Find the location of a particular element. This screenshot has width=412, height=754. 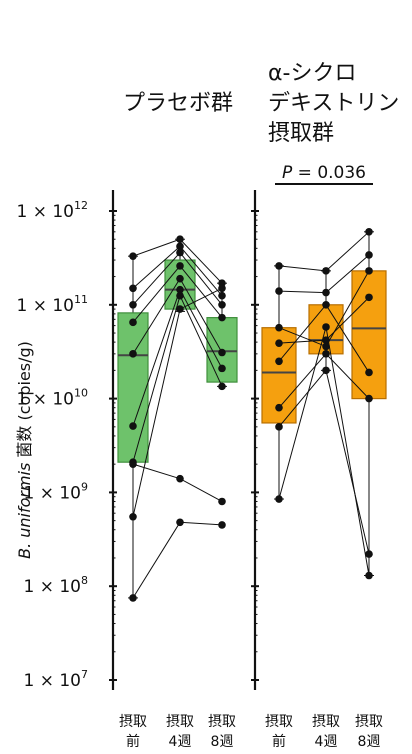

y-tick-label: 1 × 10¹⁰ is located at coordinates (53, 398).